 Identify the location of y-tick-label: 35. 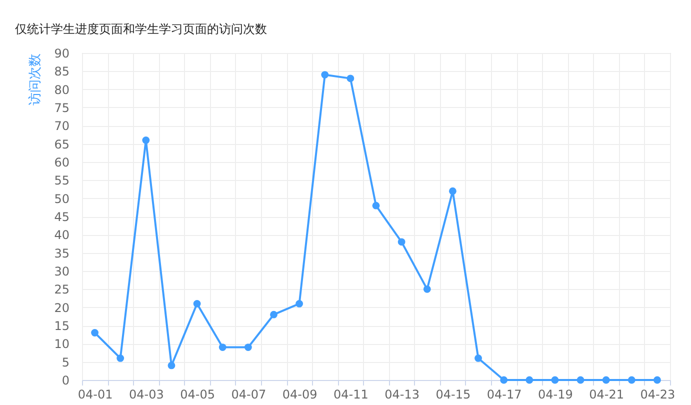
(62, 253).